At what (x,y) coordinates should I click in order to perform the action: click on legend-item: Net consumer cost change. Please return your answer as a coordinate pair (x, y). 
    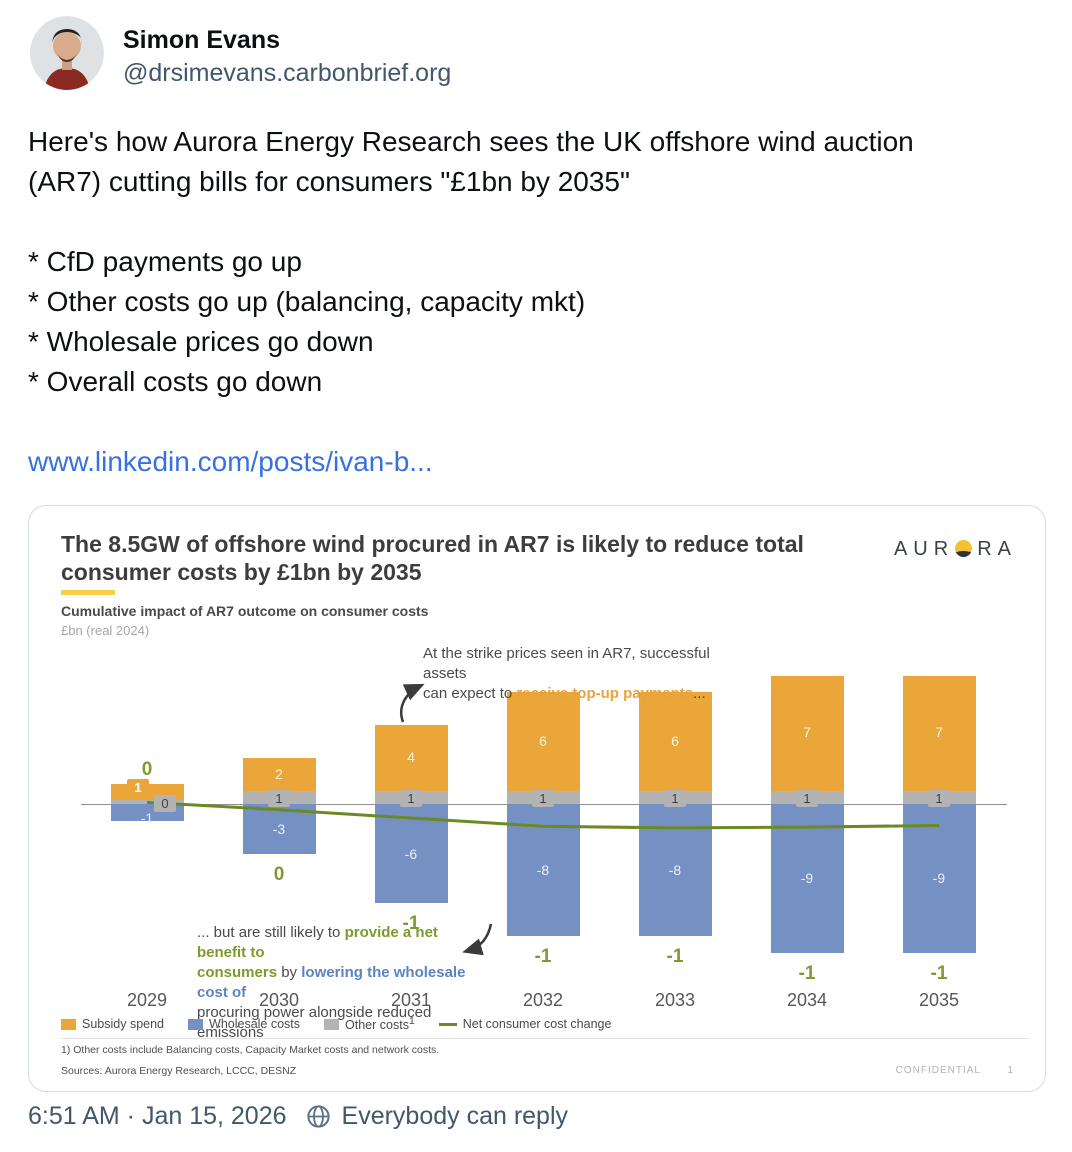
    Looking at the image, I should click on (525, 1024).